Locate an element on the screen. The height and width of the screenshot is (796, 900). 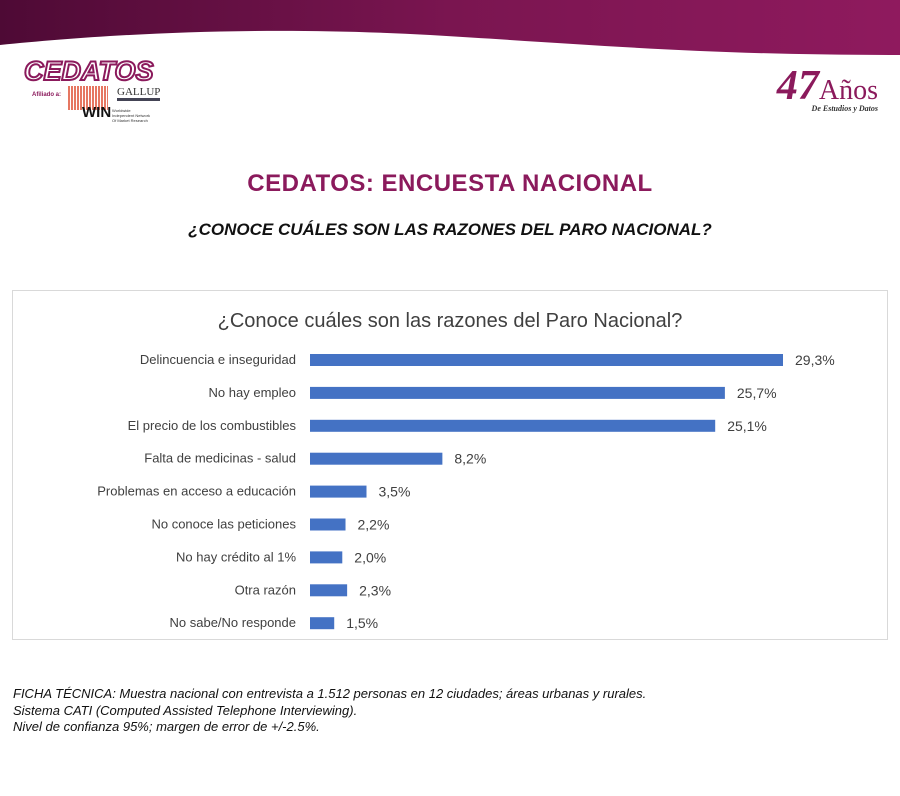
anniversary-sub: De Estudios y Datos is located at coordinates (844, 108).